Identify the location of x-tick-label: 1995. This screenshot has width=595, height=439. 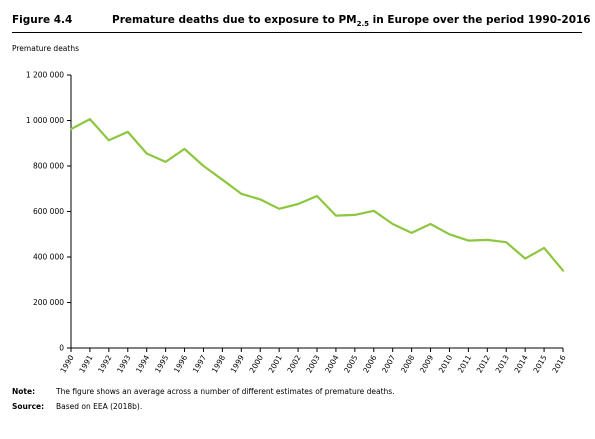
(161, 363).